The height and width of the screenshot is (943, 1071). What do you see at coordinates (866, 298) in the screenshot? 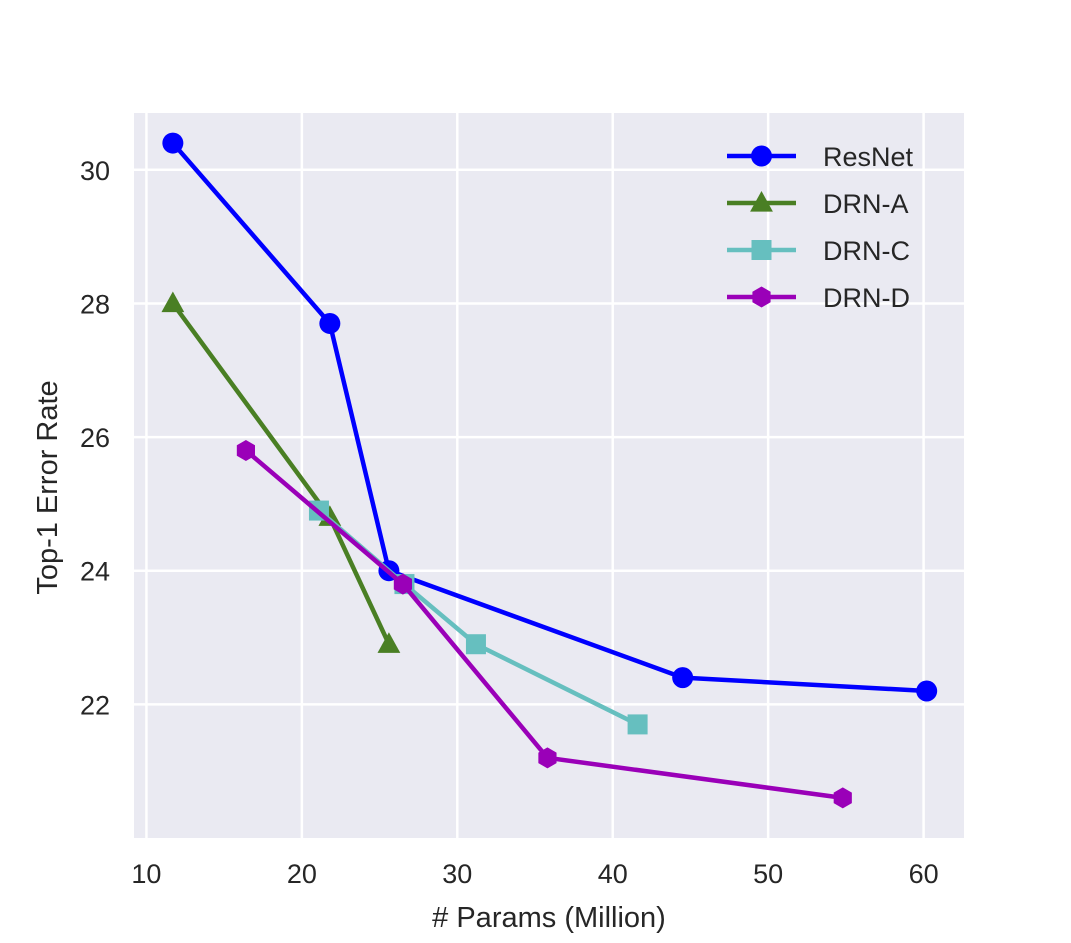
I see `legend-label-drn-d: DRN-D` at bounding box center [866, 298].